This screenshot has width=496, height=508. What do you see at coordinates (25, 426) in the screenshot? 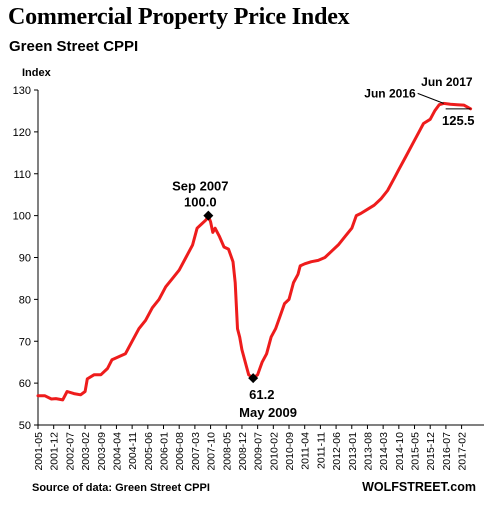
I see `y-tick-label: 50` at bounding box center [25, 426].